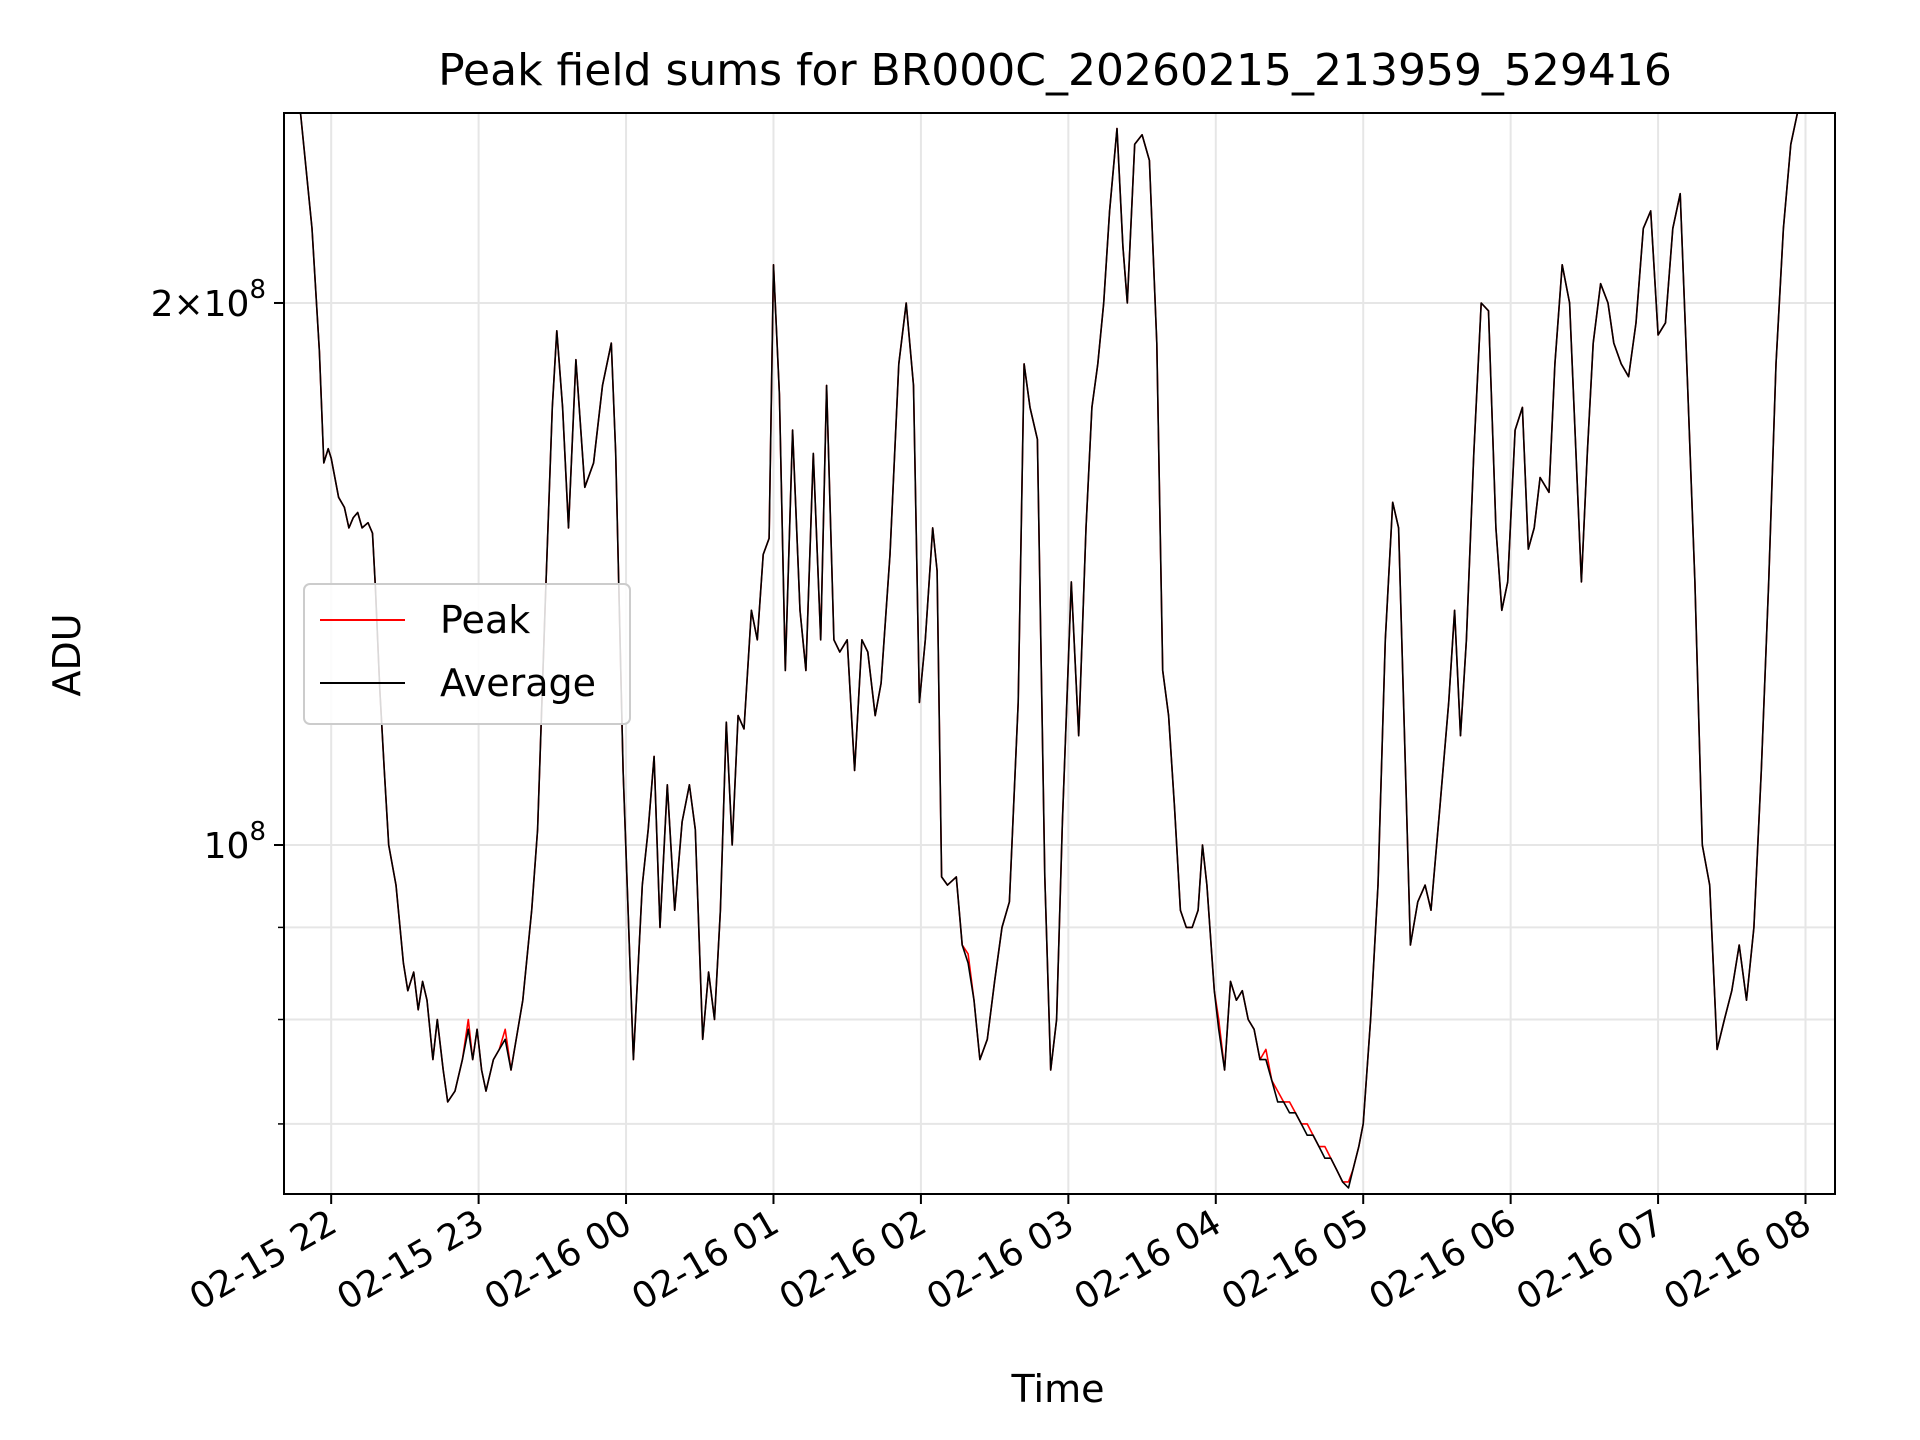 Image resolution: width=1920 pixels, height=1440 pixels. What do you see at coordinates (67, 654) in the screenshot?
I see `y-axis-label: ADU` at bounding box center [67, 654].